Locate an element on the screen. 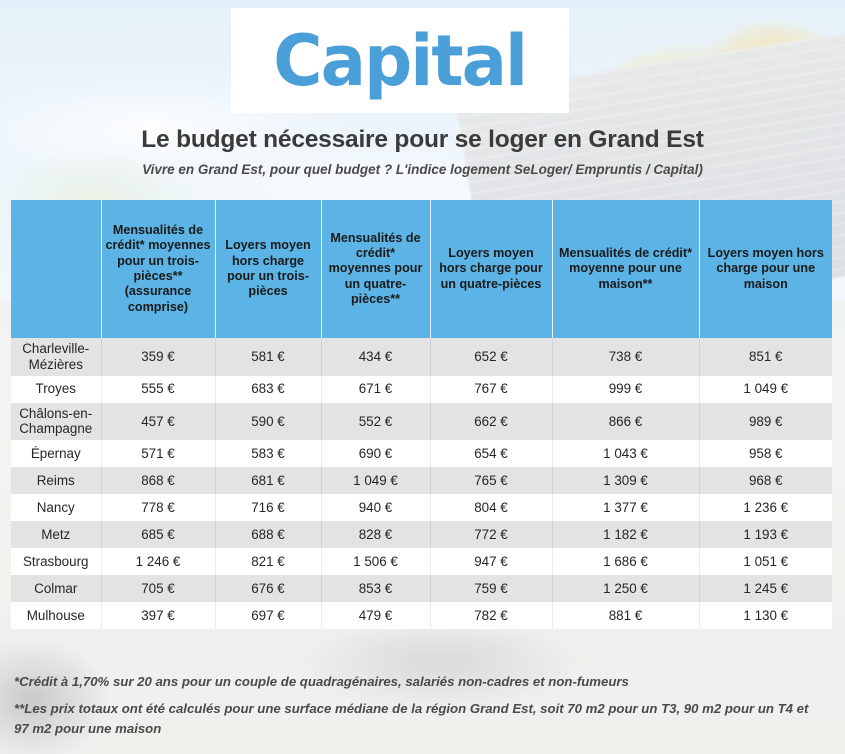 Image resolution: width=845 pixels, height=754 pixels. cell-value: 1 182 € is located at coordinates (626, 535).